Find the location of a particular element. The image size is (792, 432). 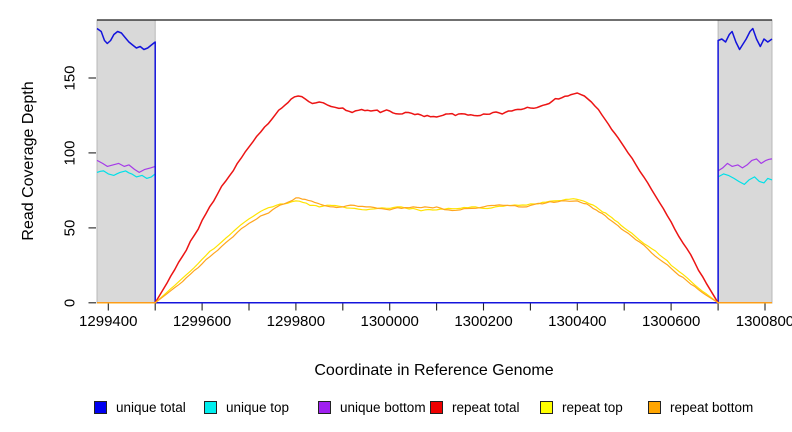

x-axis-title: Coordinate in Reference Genome is located at coordinates (434, 370).